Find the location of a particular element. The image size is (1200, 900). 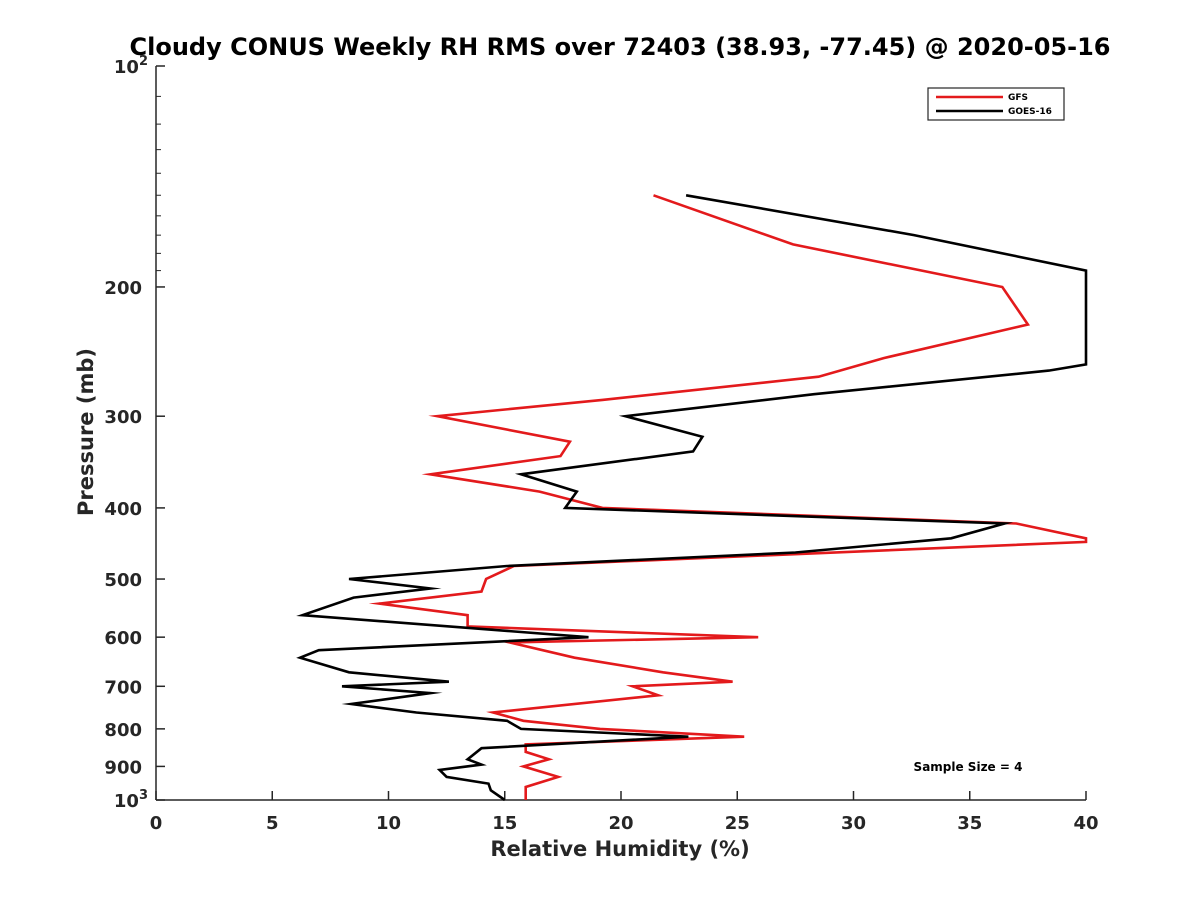

y-tick-label: 400 is located at coordinates (123, 509).